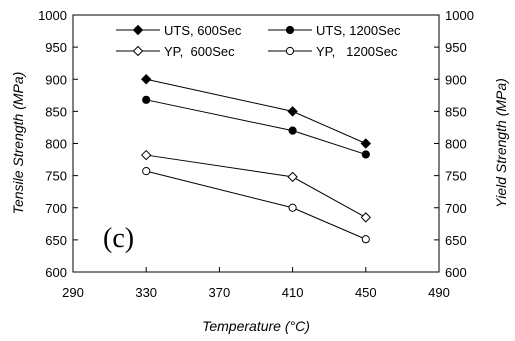 The width and height of the screenshot is (515, 341). Describe the element at coordinates (439, 292) in the screenshot. I see `x-tick-label: 490` at that location.